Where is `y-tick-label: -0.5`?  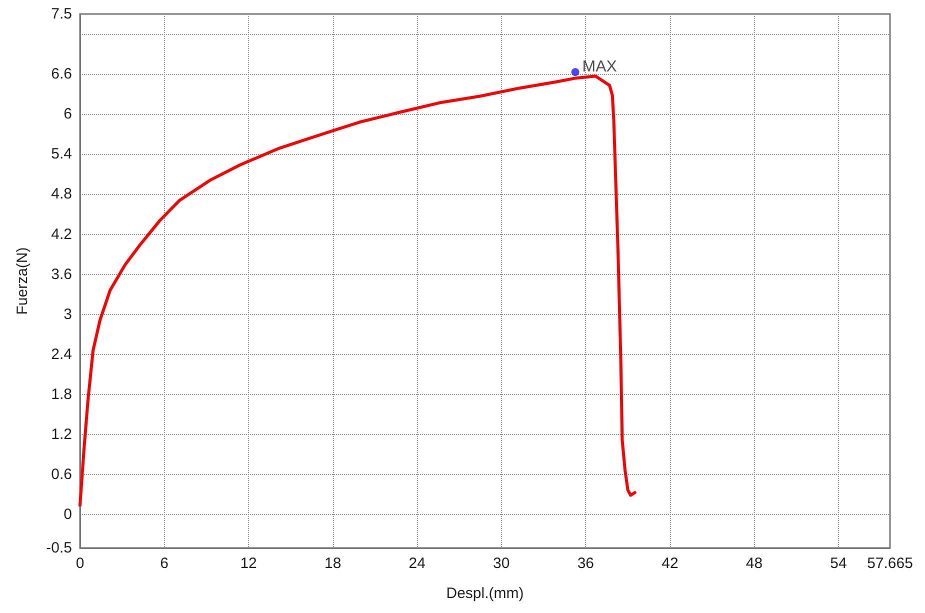
y-tick-label: -0.5 is located at coordinates (59, 548).